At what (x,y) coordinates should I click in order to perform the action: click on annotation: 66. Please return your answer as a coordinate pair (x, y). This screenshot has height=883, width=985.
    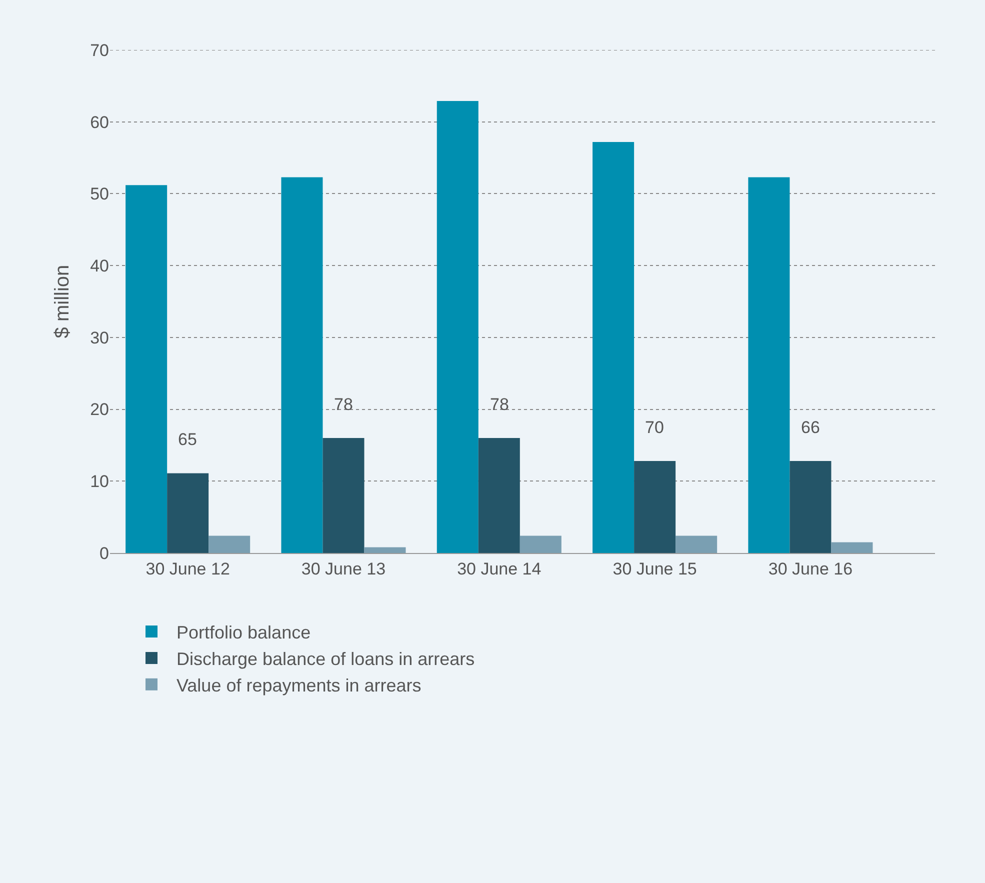
    Looking at the image, I should click on (810, 427).